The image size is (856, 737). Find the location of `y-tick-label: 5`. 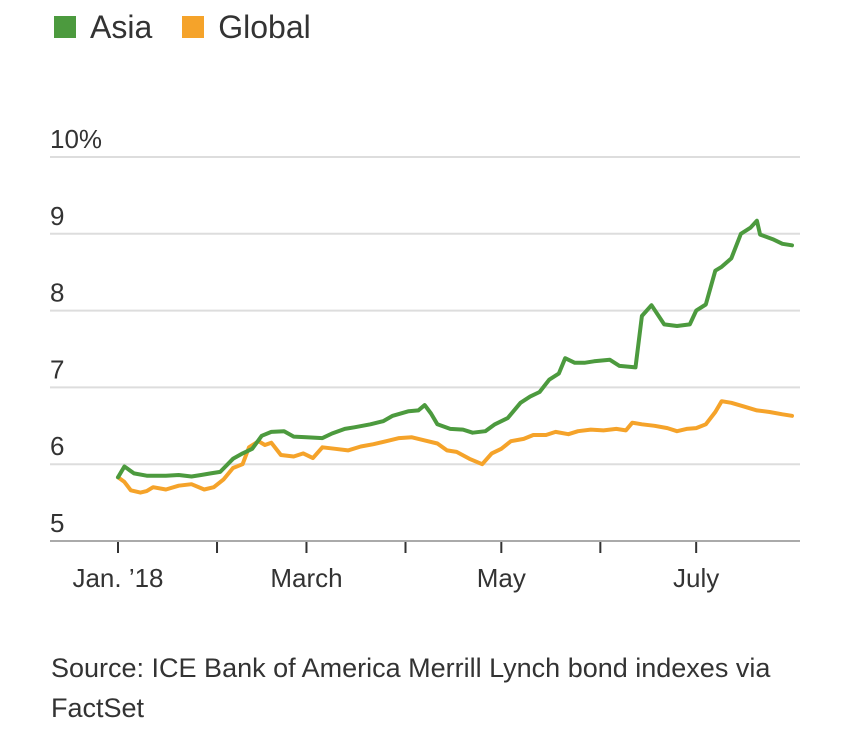

y-tick-label: 5 is located at coordinates (57, 523).